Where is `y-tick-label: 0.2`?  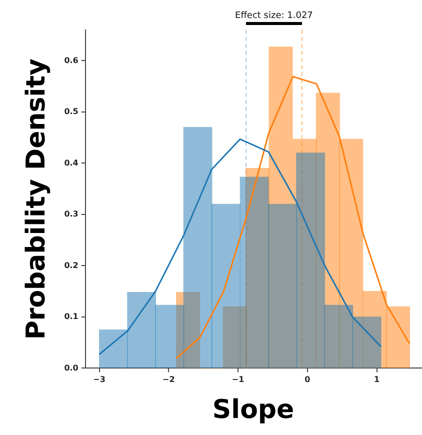 y-tick-label: 0.2 is located at coordinates (71, 265).